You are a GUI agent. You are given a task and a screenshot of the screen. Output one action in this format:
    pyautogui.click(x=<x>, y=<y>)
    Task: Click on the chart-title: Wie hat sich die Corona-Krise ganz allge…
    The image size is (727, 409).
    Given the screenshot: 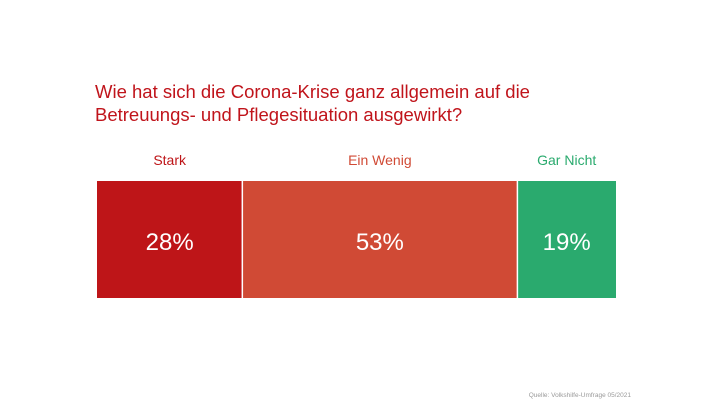 What is the action you would take?
    pyautogui.click(x=355, y=103)
    